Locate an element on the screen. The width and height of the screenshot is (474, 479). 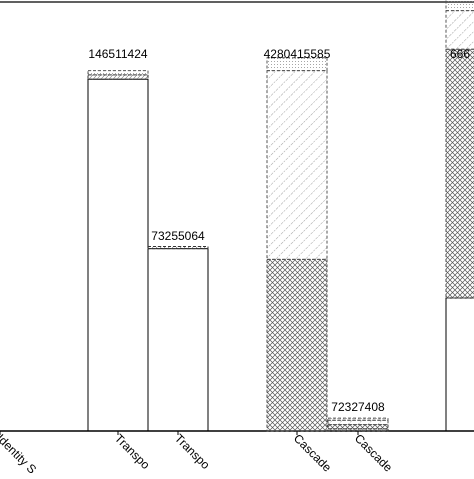
category-labels-layer: Identity S Transpo Transpo Cascade Cascade is located at coordinates (198, 453).